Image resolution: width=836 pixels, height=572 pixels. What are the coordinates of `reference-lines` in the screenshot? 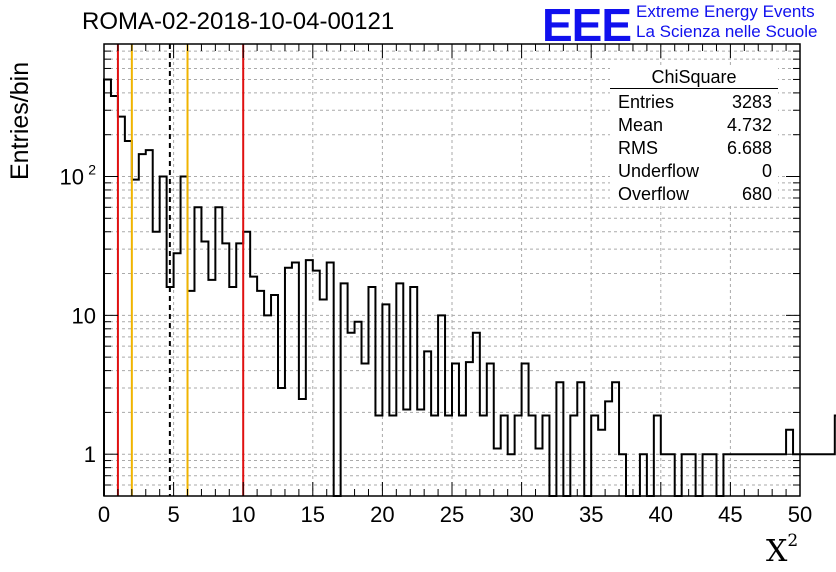 It's located at (180, 270).